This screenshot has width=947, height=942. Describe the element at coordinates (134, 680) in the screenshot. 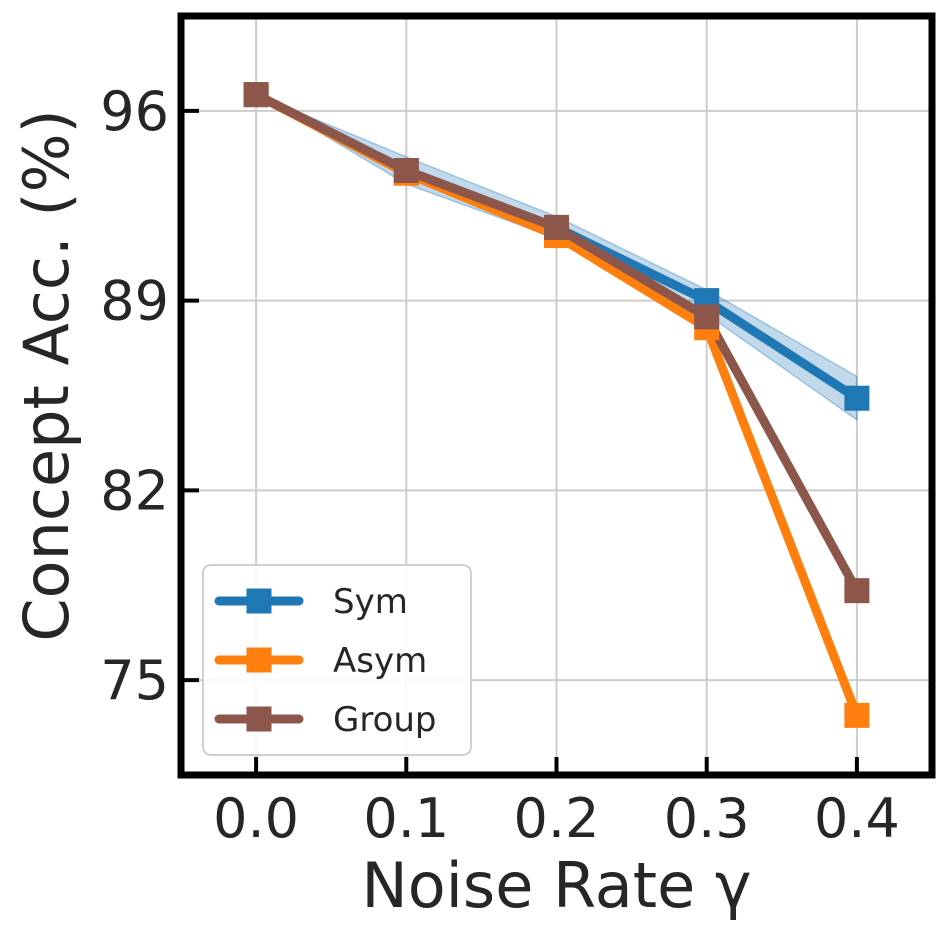

I see `y-tick-label: 75` at that location.